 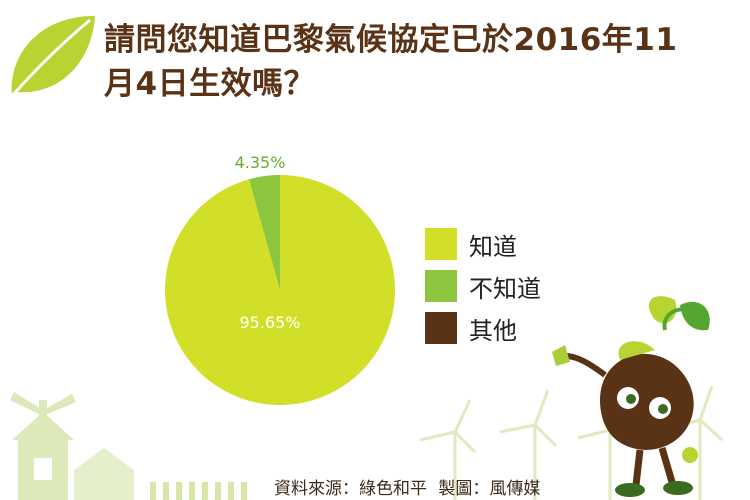 I want to click on seed-mascot-icon, so click(x=631, y=396).